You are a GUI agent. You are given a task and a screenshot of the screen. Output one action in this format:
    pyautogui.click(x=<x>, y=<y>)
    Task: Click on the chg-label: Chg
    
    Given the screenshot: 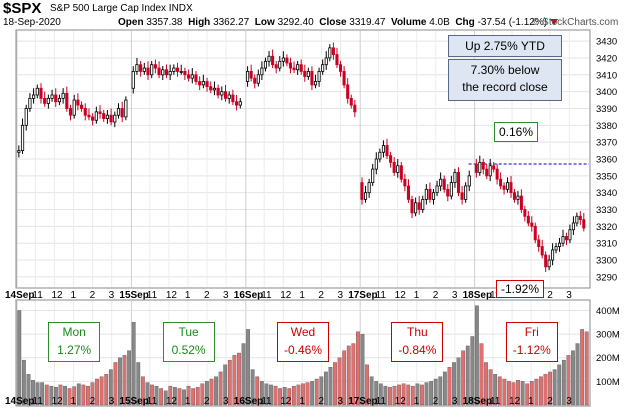 What is the action you would take?
    pyautogui.click(x=465, y=22)
    